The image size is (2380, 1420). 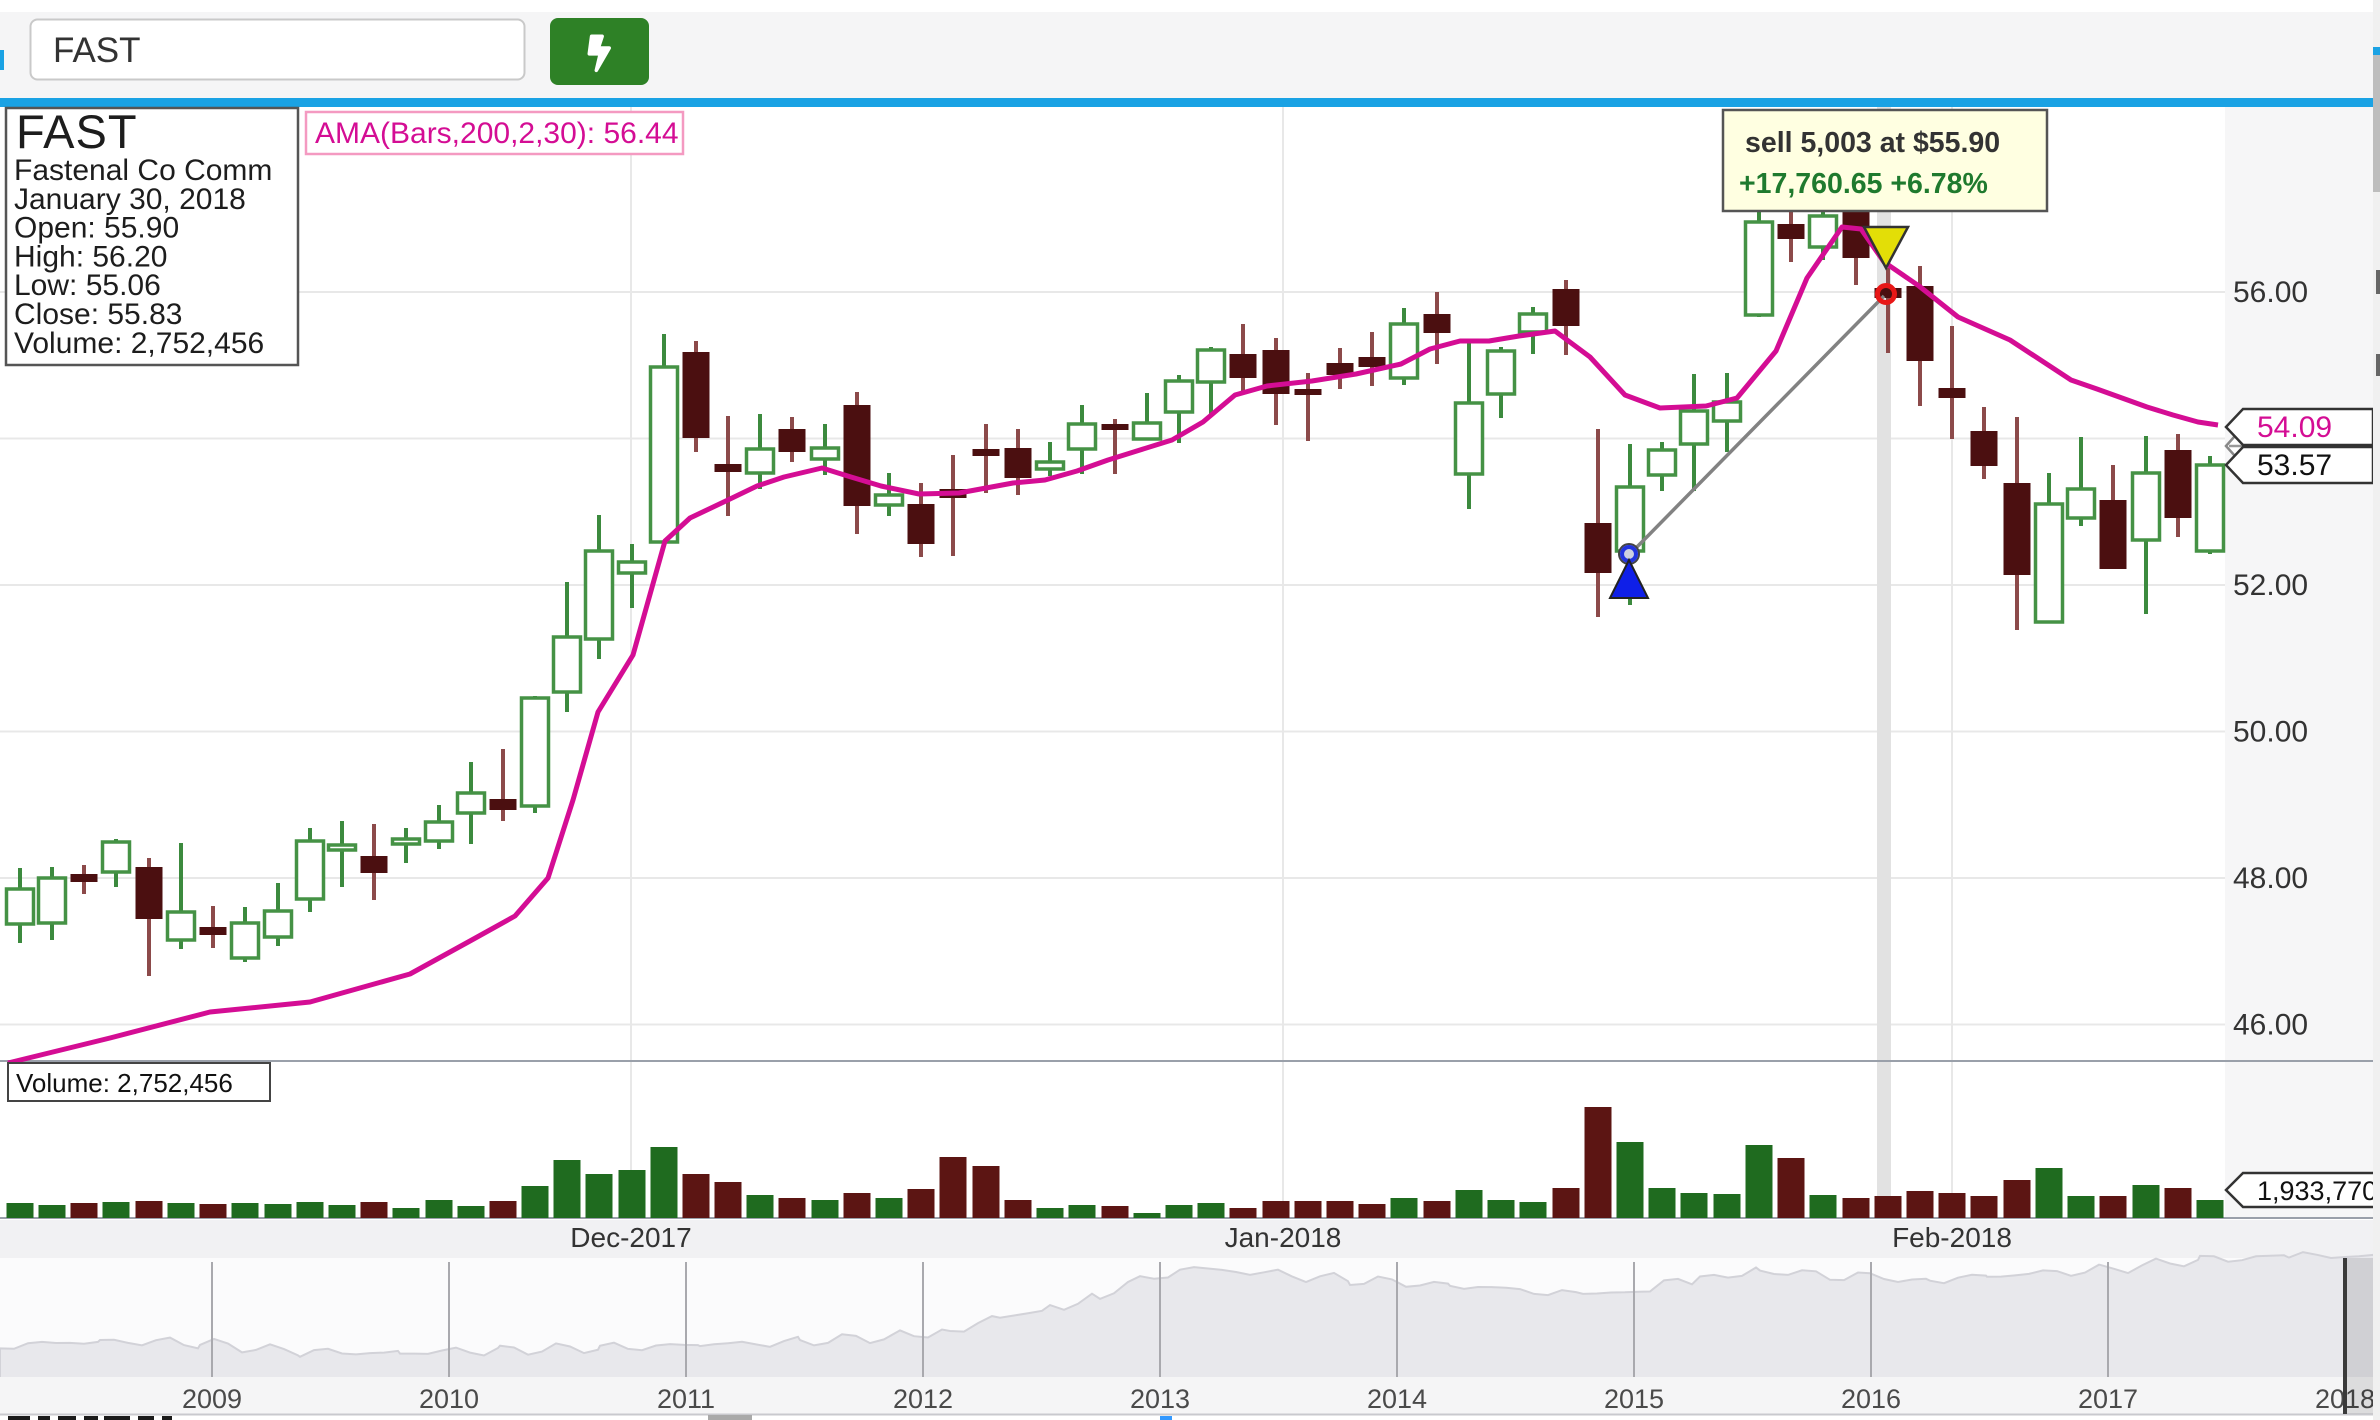 I want to click on svg-text: High: 56.20, so click(x=90, y=256).